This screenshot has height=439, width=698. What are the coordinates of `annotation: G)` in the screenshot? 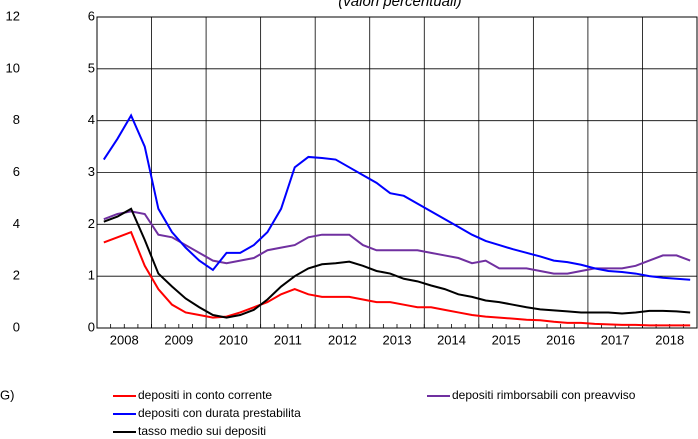 It's located at (7, 394).